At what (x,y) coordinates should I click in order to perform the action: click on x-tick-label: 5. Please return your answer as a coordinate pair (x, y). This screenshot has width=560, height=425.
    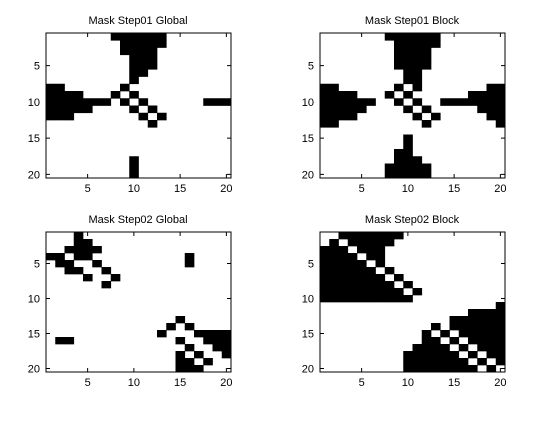
    Looking at the image, I should click on (88, 189).